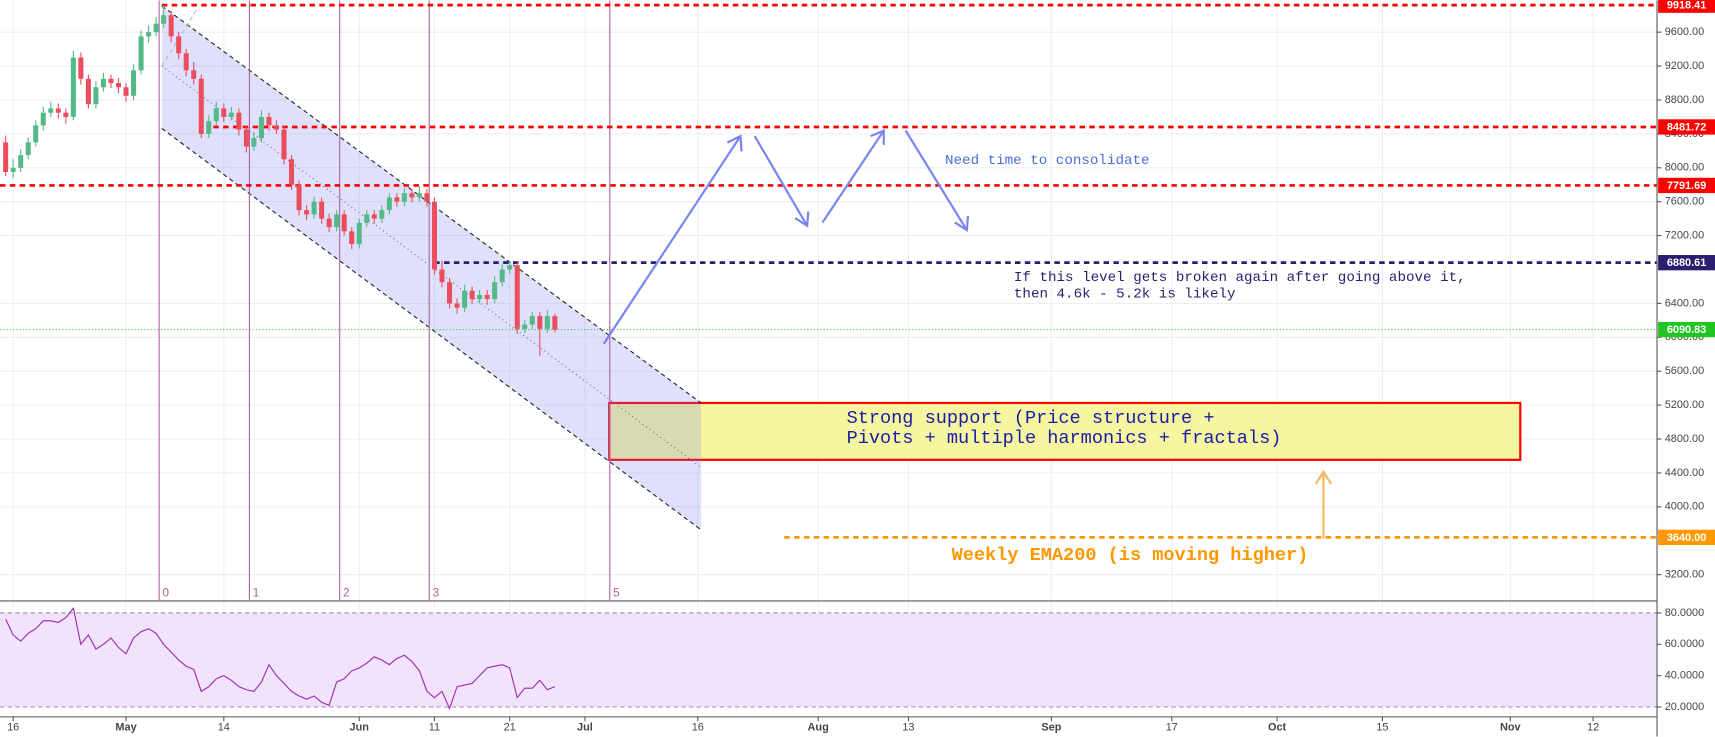 The height and width of the screenshot is (737, 1715). What do you see at coordinates (1684, 473) in the screenshot?
I see `y-tick-label: 4400.00` at bounding box center [1684, 473].